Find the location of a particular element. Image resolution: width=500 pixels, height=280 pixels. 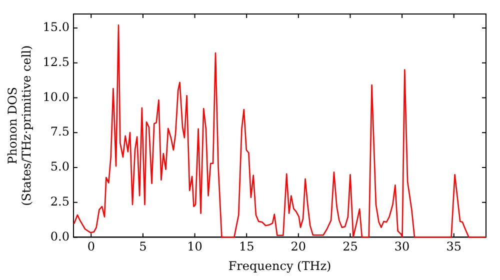

x-tick-label: 10 is located at coordinates (194, 247).